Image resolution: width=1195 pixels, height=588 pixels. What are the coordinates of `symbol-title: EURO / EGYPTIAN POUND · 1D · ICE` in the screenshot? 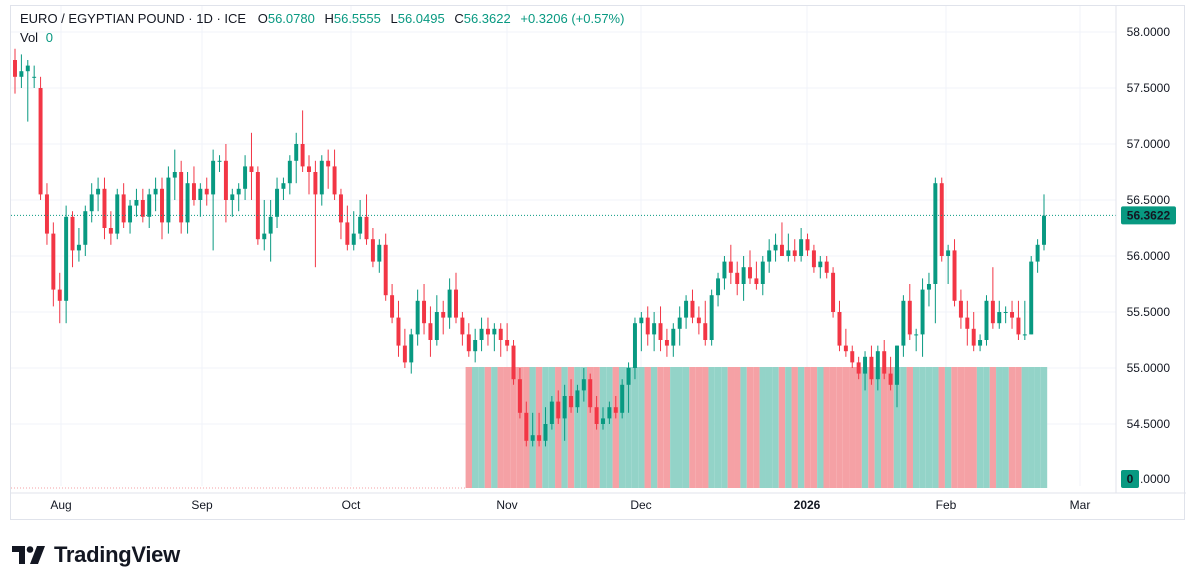 It's located at (133, 18).